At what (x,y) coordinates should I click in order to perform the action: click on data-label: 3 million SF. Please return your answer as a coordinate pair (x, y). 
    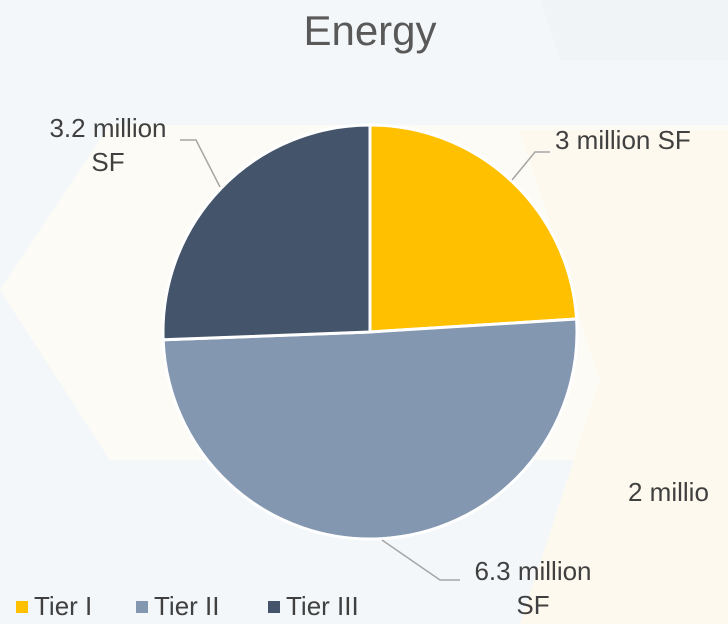
    Looking at the image, I should click on (623, 140).